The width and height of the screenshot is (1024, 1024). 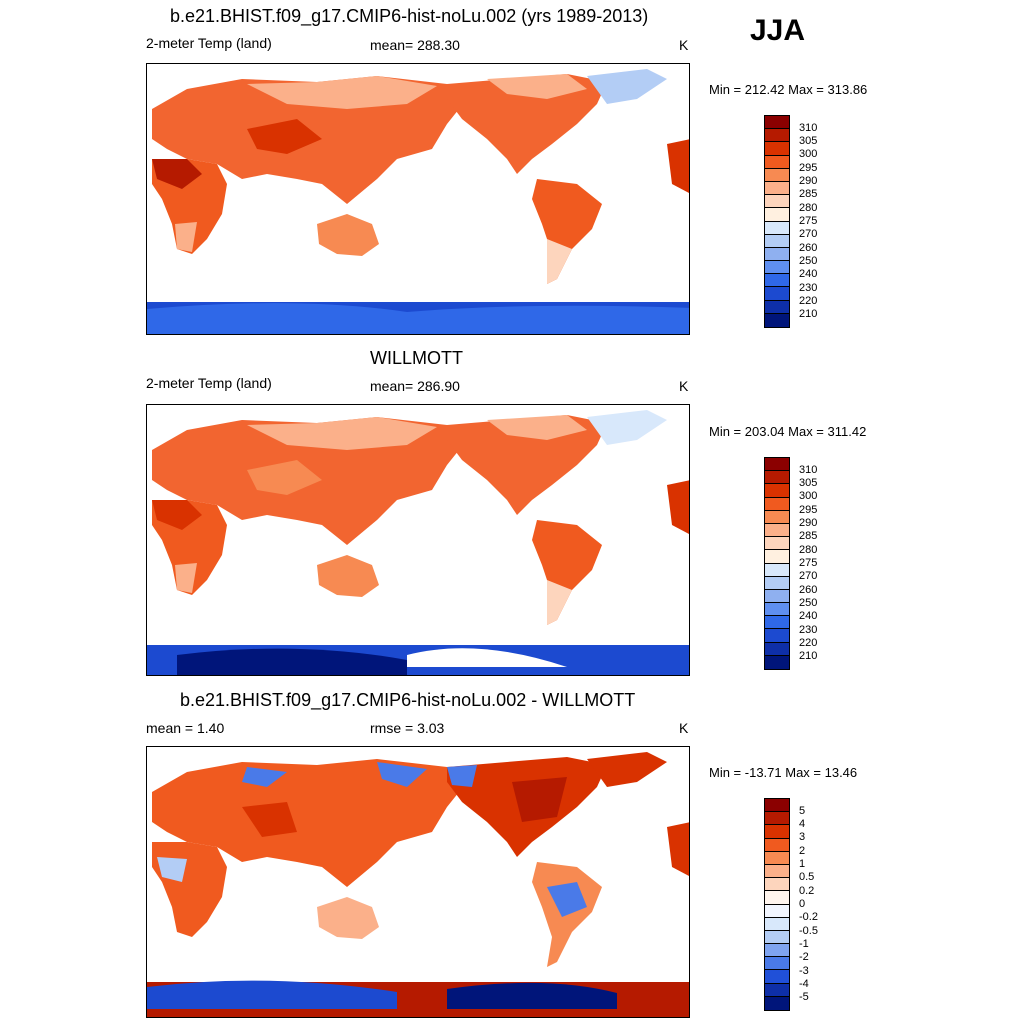 What do you see at coordinates (783, 772) in the screenshot?
I see `panel-3-minmax: Min = -13.71 Max = 13.46` at bounding box center [783, 772].